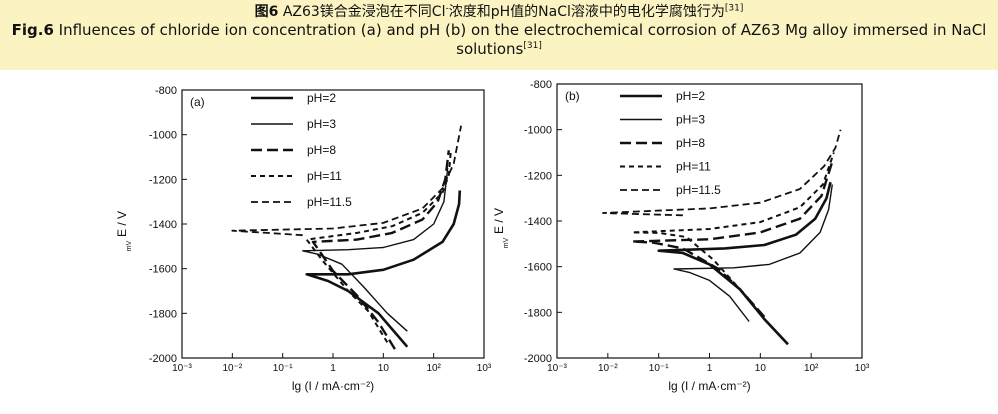  Describe the element at coordinates (197, 102) in the screenshot. I see `panel-label: (a)` at that location.